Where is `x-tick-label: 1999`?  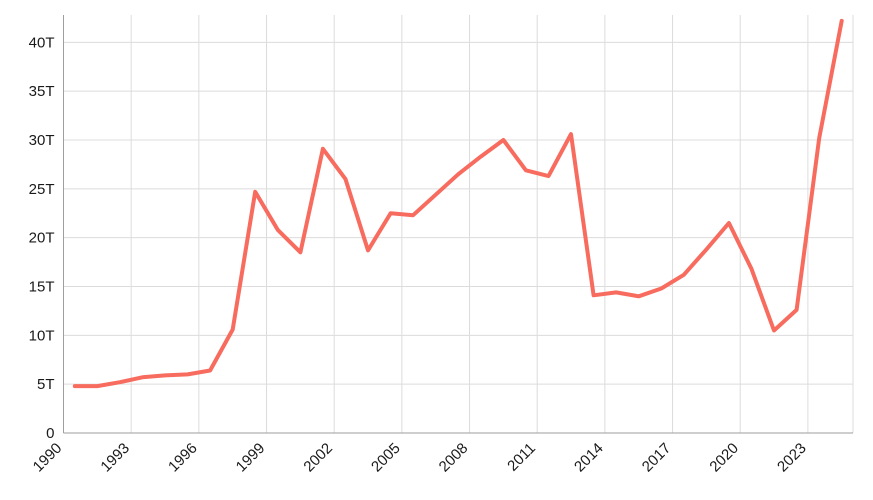
x-tick-label: 1999 is located at coordinates (251, 458).